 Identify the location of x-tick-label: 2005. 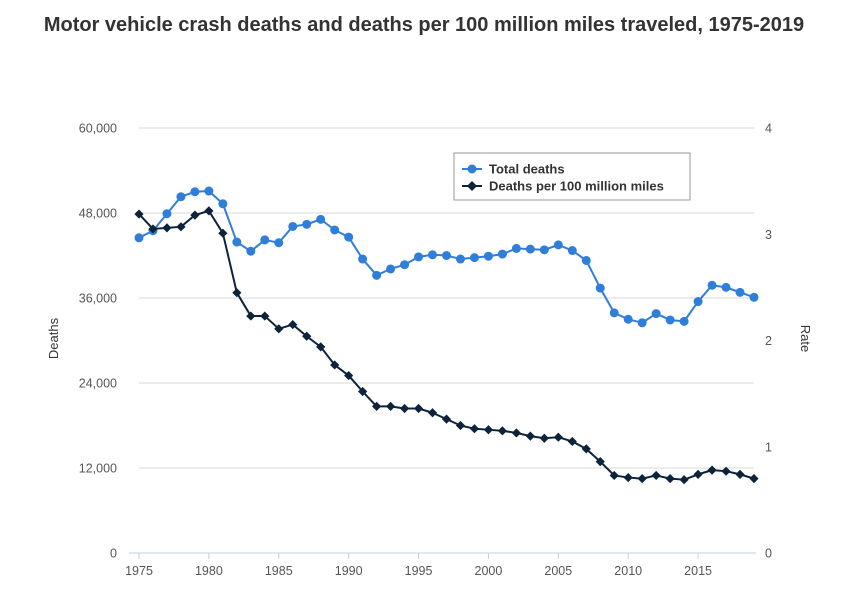
(558, 571).